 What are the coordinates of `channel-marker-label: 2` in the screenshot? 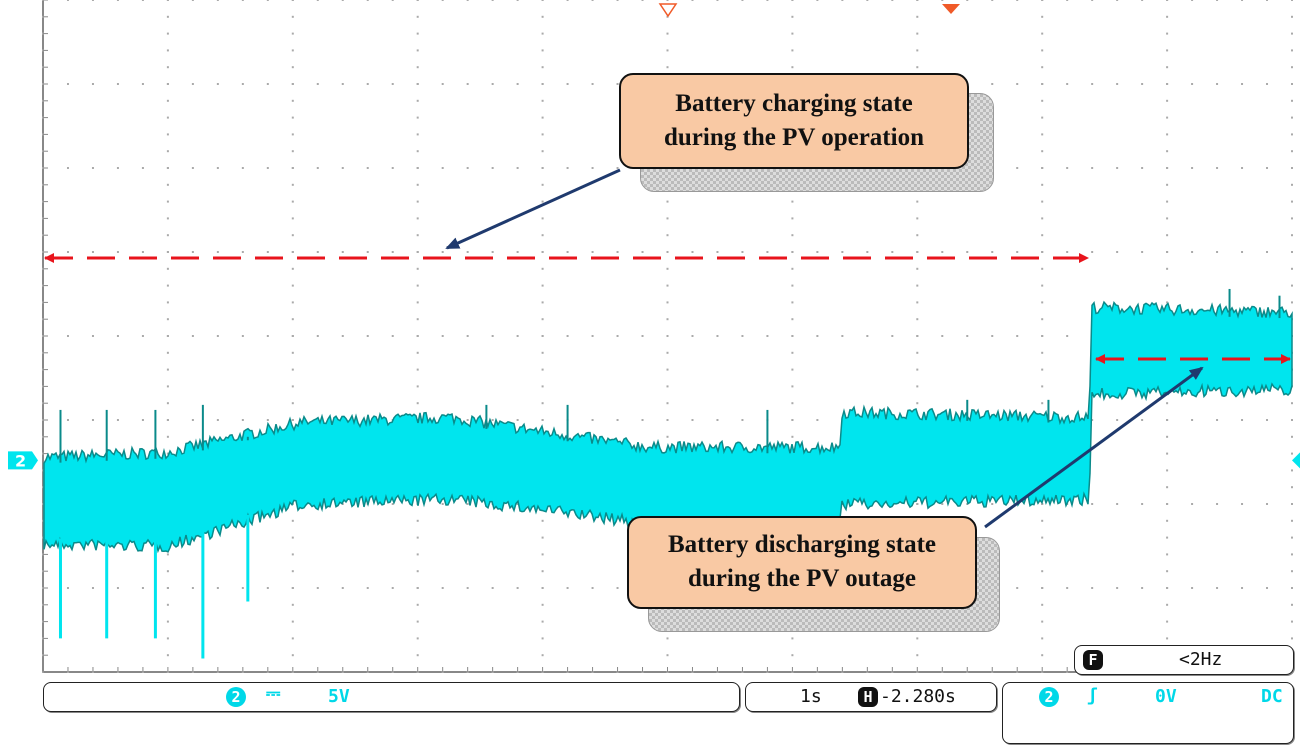 It's located at (20, 460).